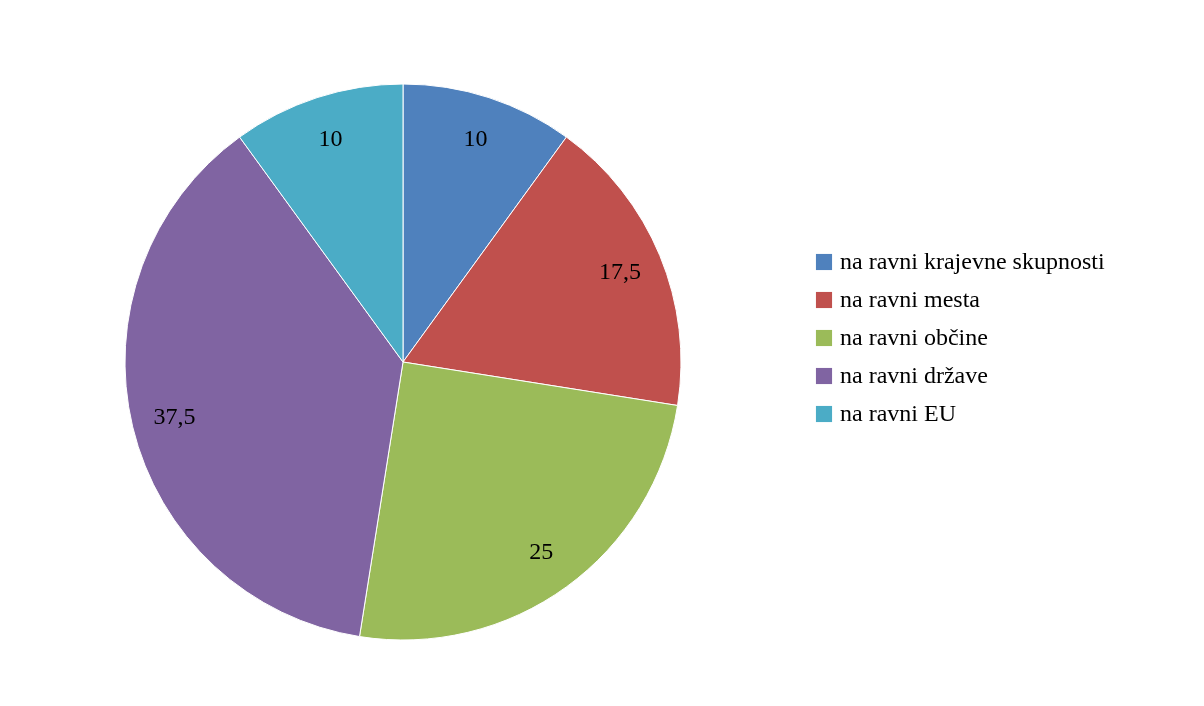 The height and width of the screenshot is (706, 1204). I want to click on data-label: 17,5, so click(620, 271).